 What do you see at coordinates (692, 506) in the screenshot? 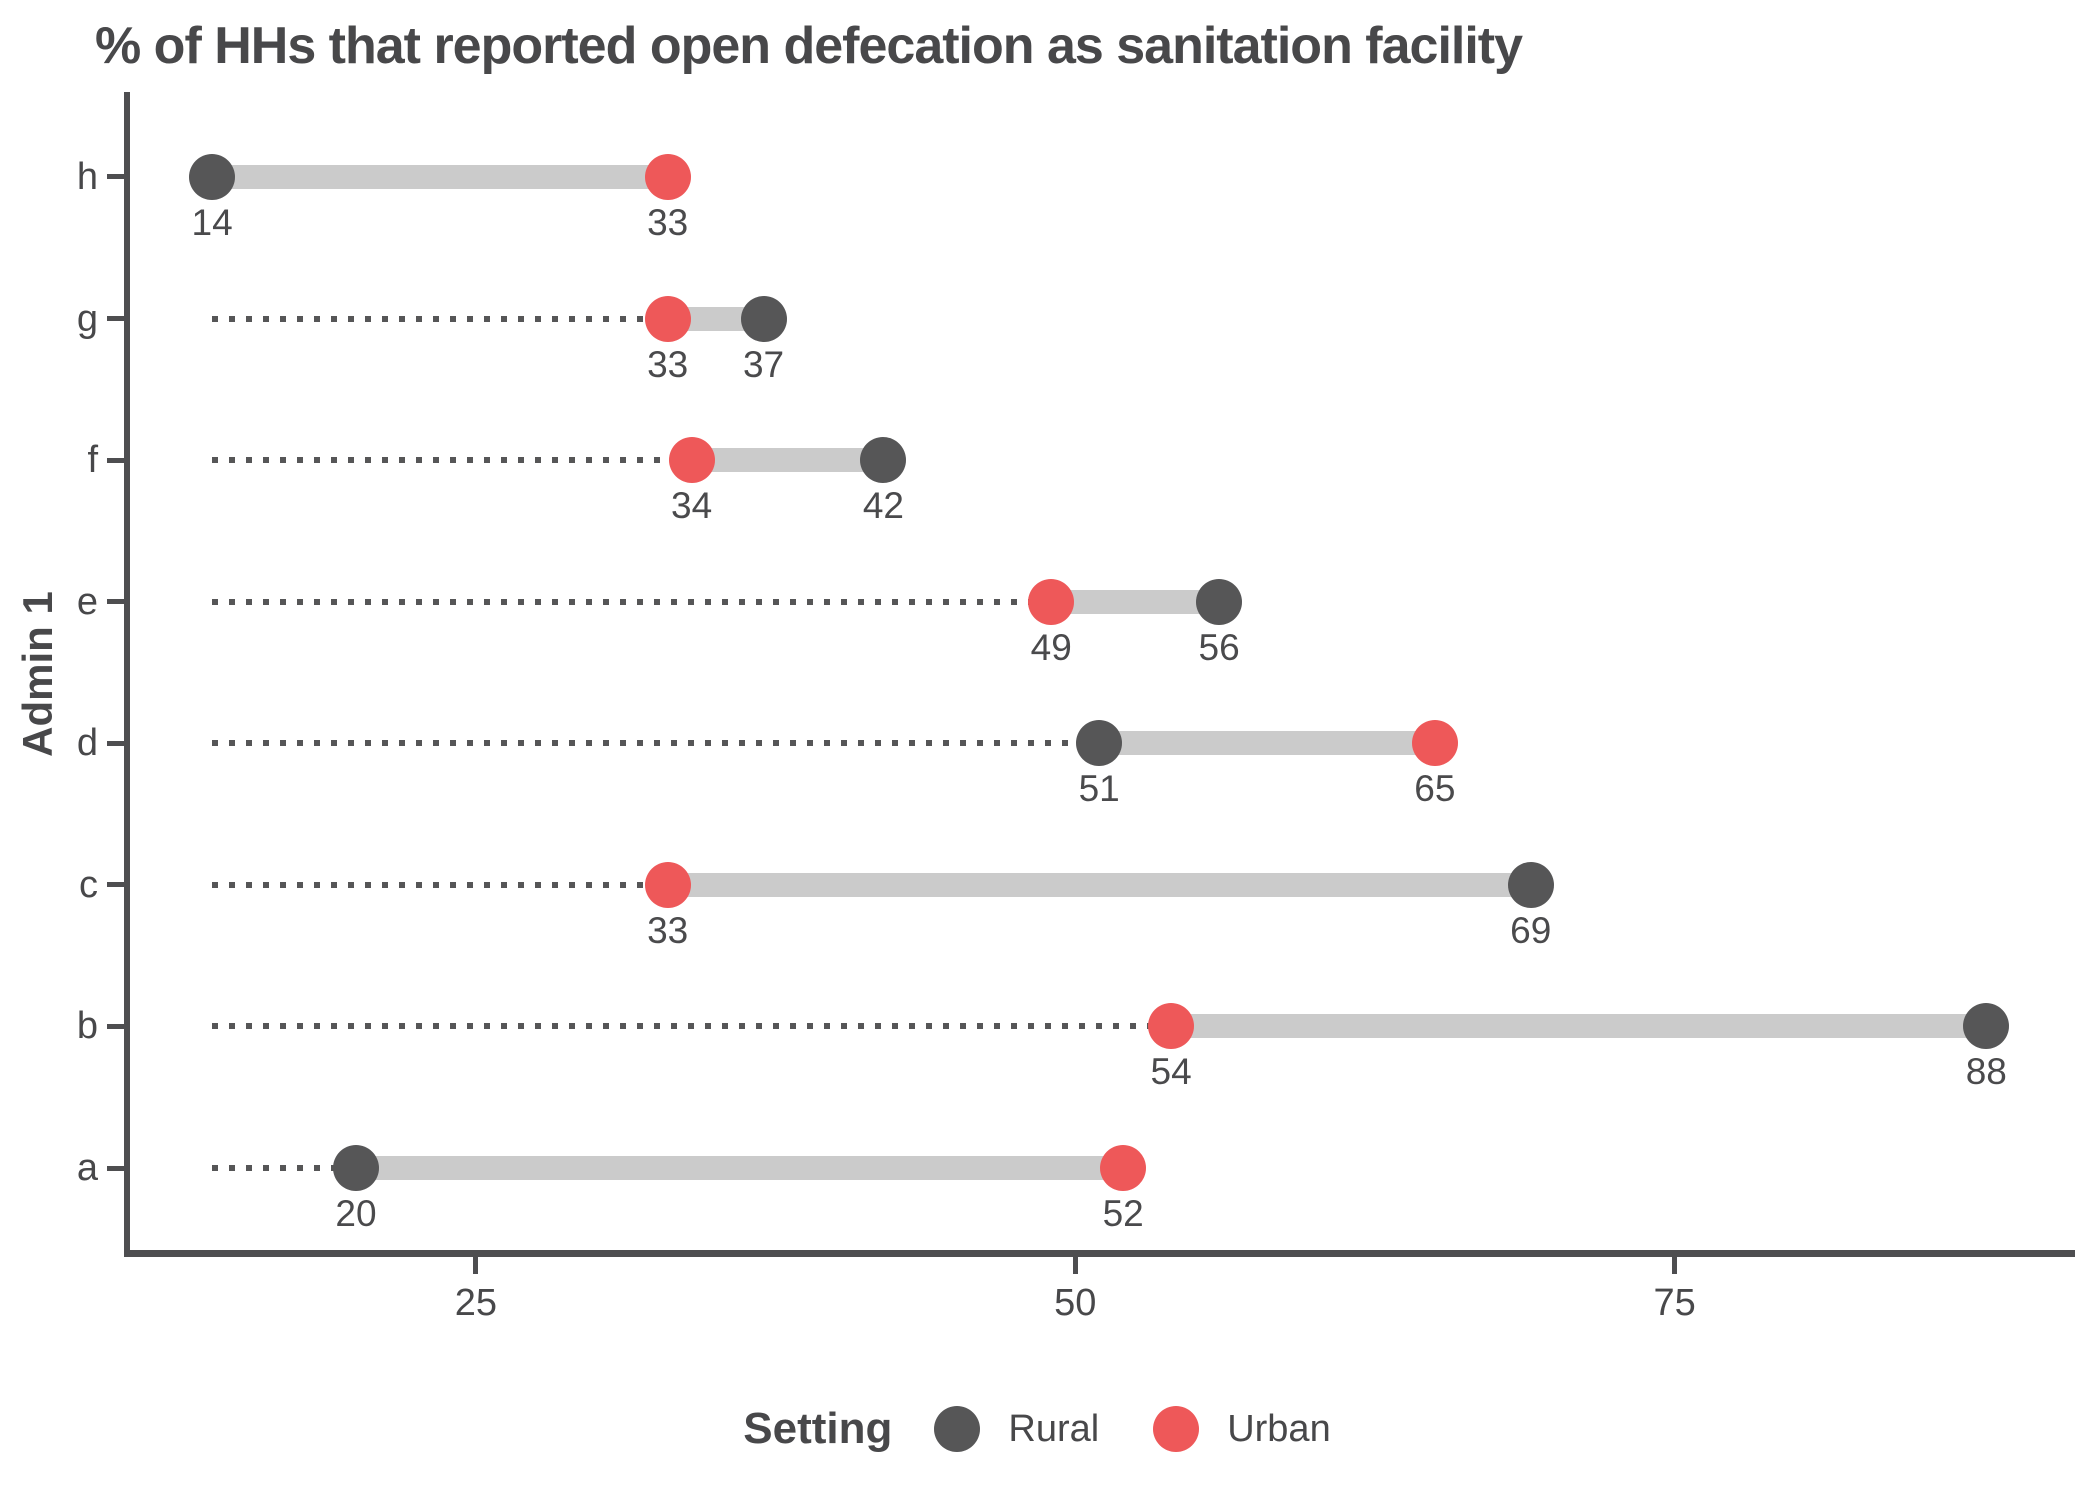
I see `value-label-urban-f: 34` at bounding box center [692, 506].